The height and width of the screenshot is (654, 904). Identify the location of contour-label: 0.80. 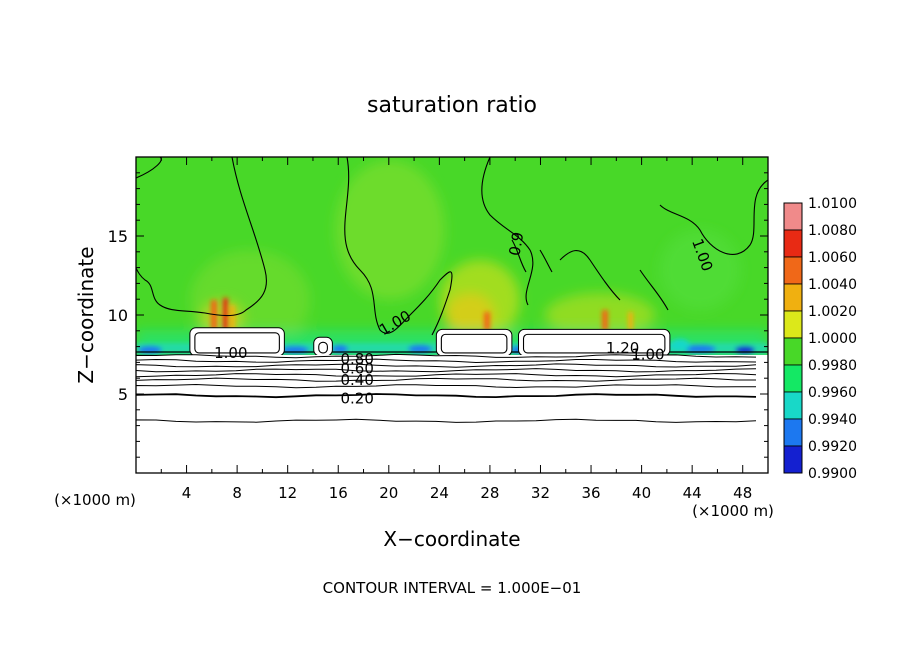
(356, 359).